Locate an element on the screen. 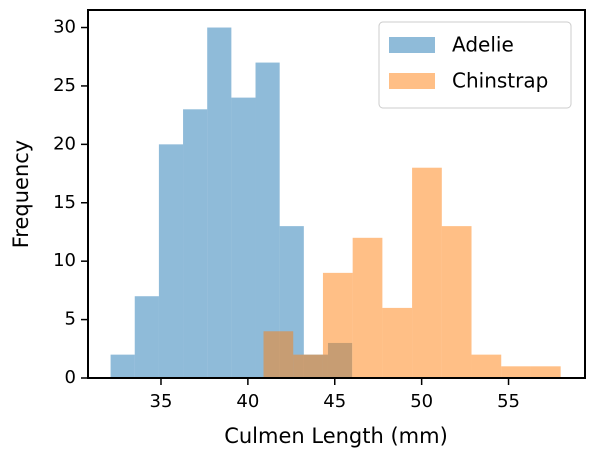 This screenshot has width=593, height=460. y-axis-label: Frequency is located at coordinates (21, 194).